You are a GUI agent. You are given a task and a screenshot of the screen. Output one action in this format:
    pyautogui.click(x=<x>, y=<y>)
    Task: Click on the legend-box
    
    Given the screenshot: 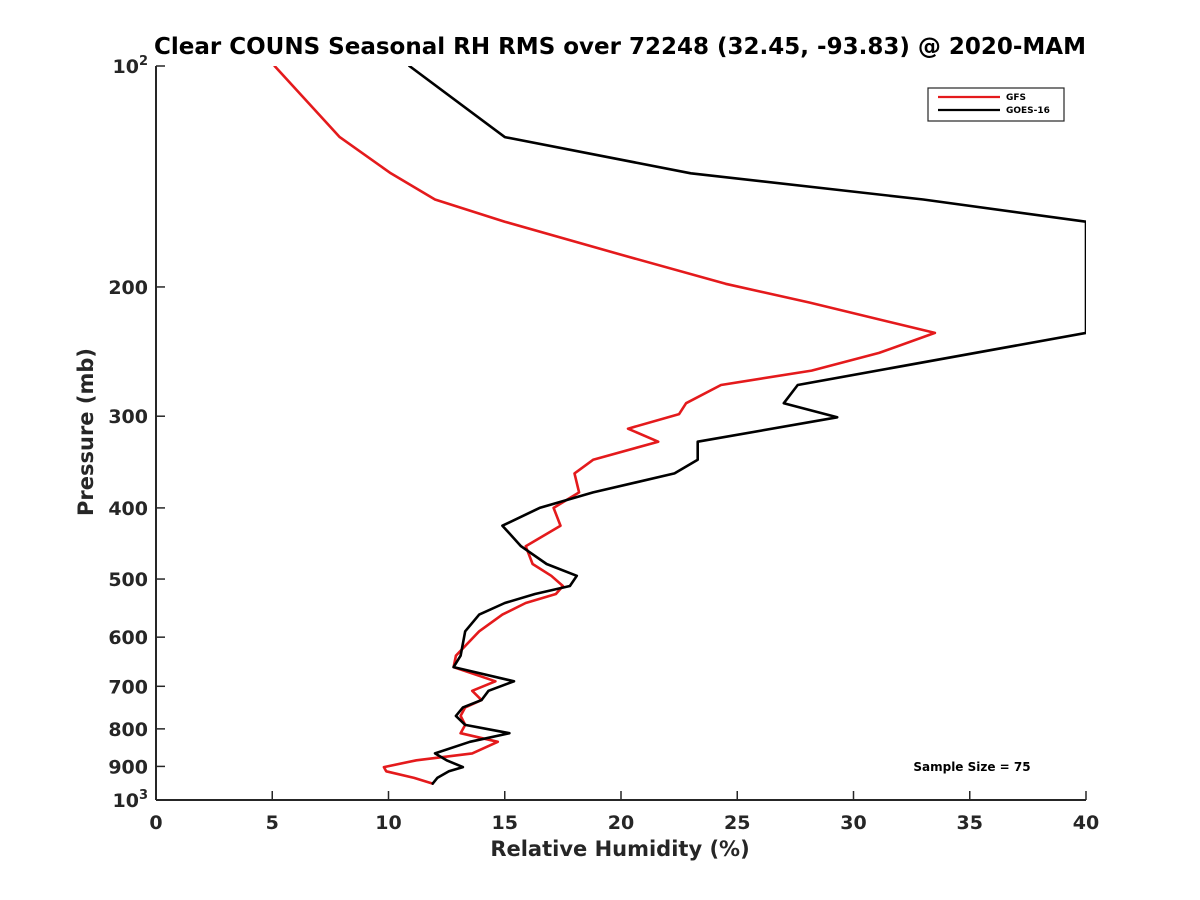 What is the action you would take?
    pyautogui.click(x=996, y=104)
    